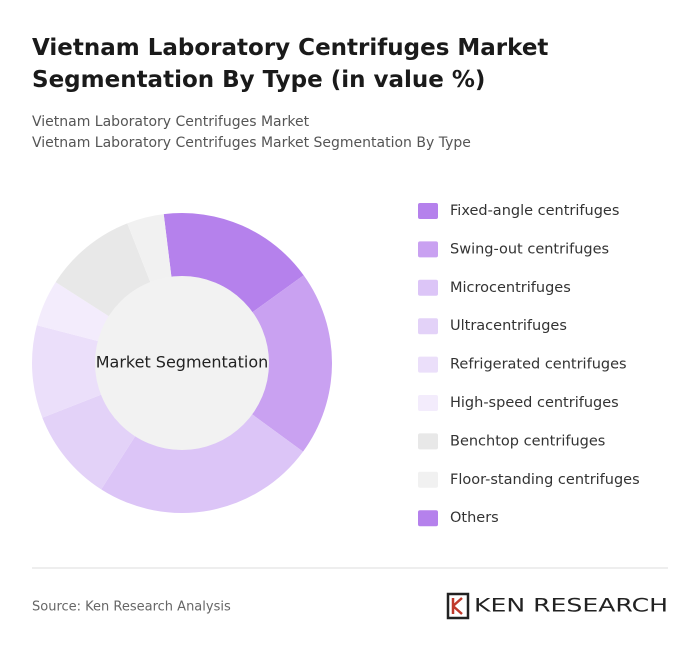  I want to click on donut-hole, so click(182, 363).